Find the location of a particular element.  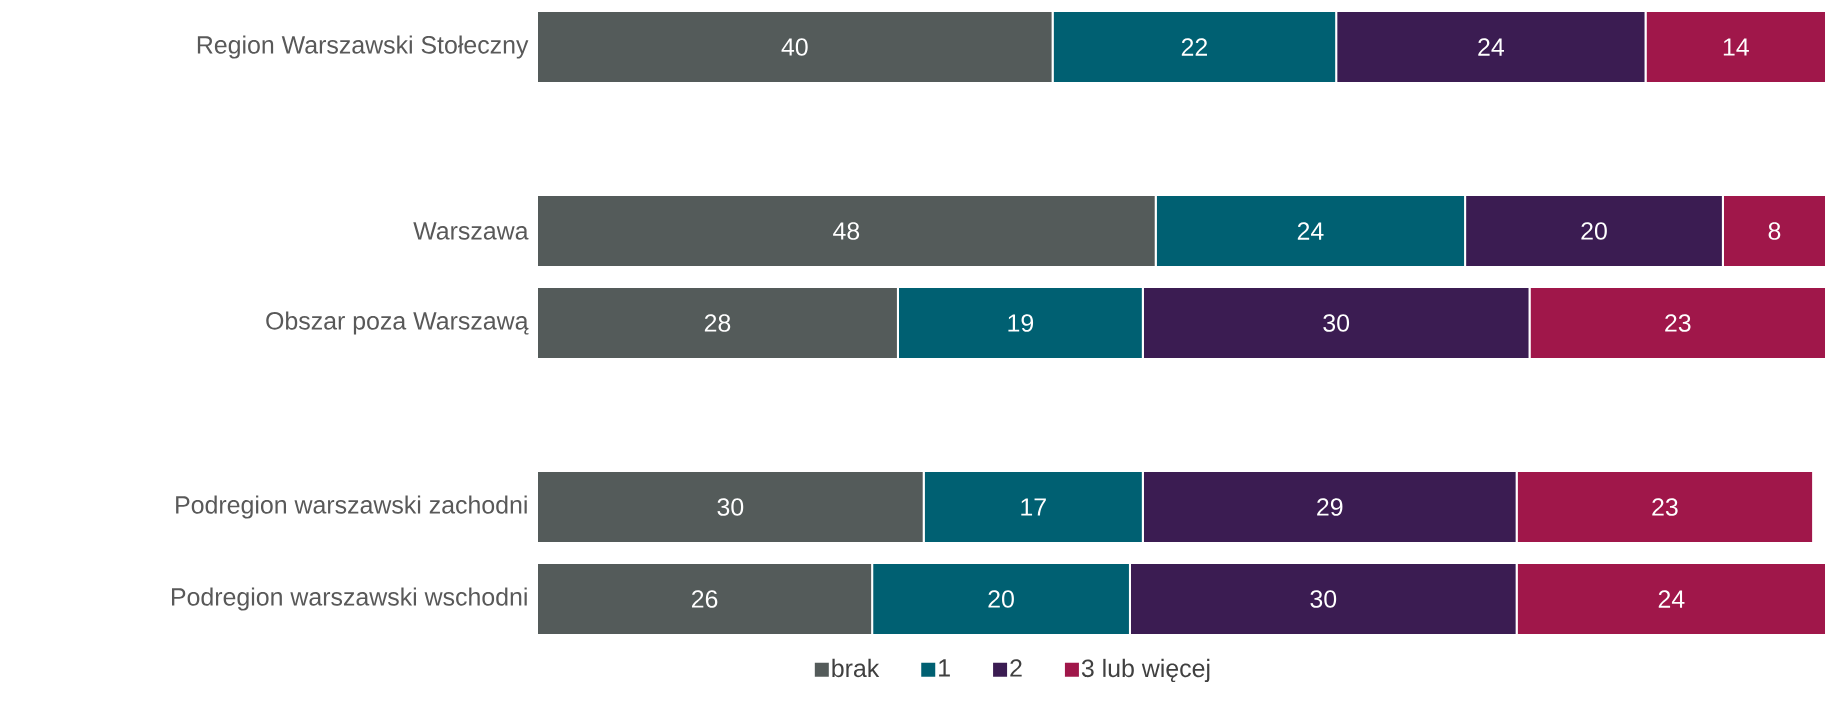

data-label: 40 is located at coordinates (794, 47).